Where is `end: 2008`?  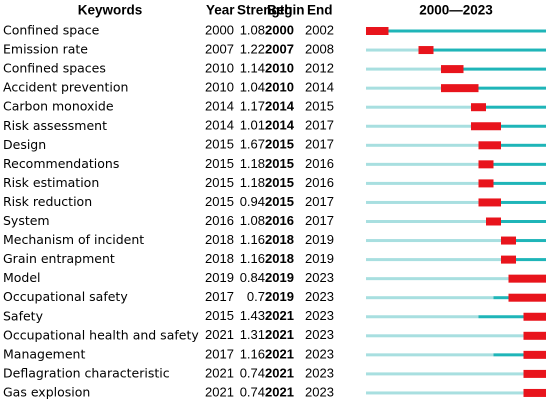 end: 2008 is located at coordinates (319, 48).